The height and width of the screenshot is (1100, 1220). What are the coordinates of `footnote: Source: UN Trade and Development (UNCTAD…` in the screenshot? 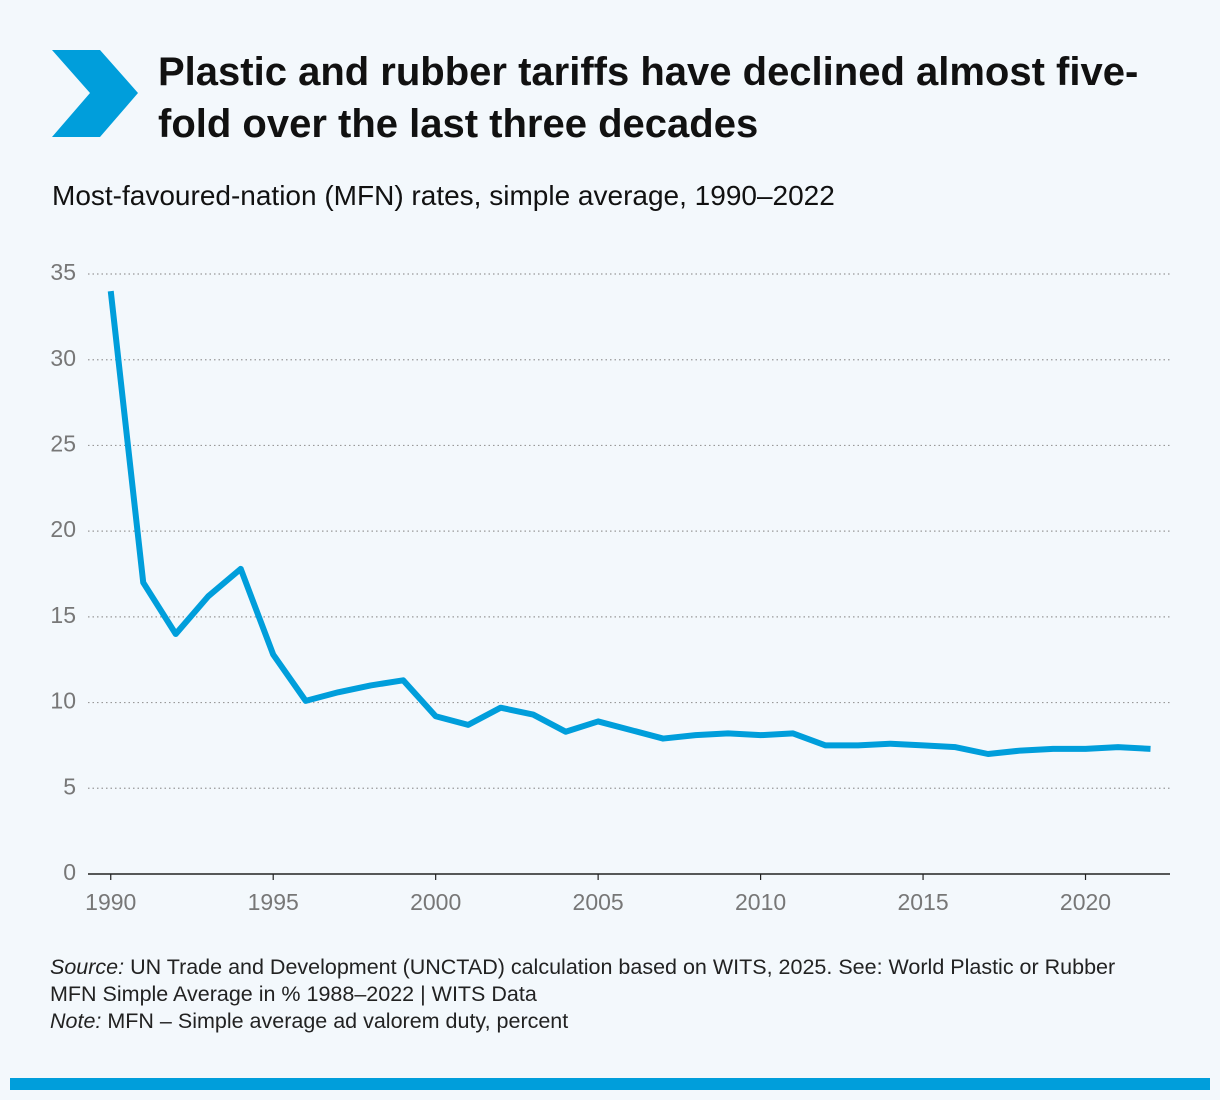 It's located at (600, 994).